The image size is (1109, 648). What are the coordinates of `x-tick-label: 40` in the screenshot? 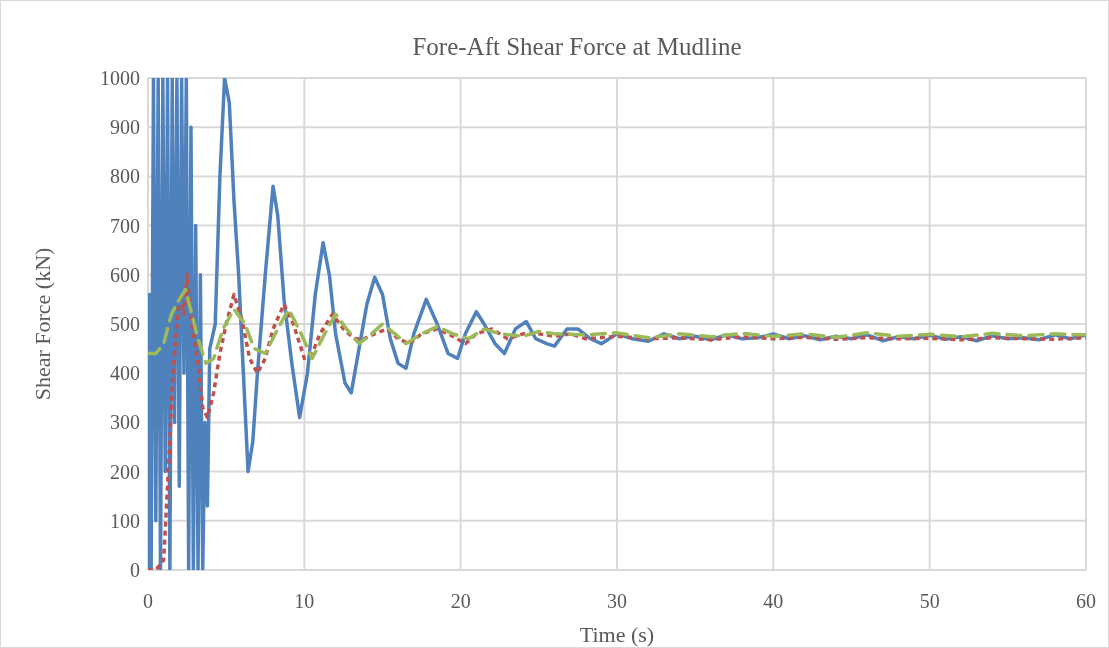 It's located at (773, 601).